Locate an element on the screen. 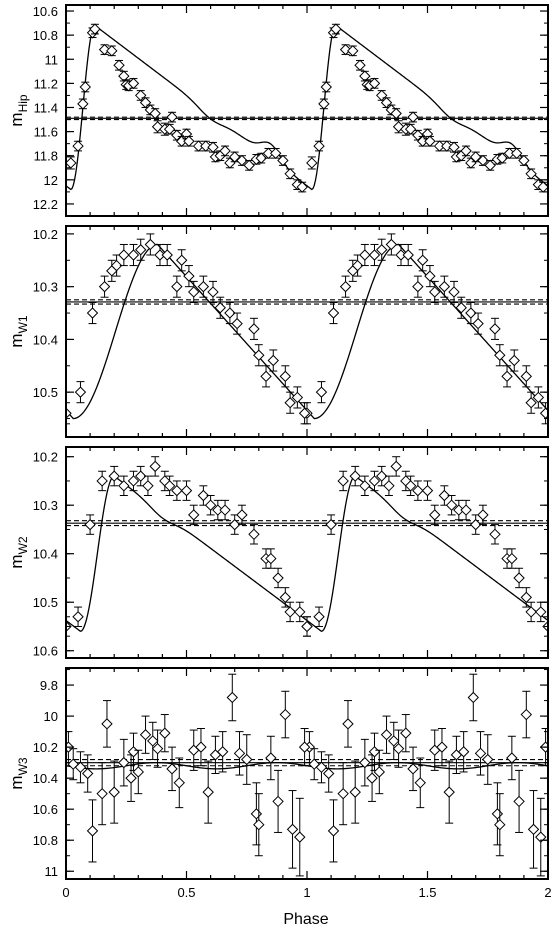 The width and height of the screenshot is (554, 936). y-tick-label: 10.6 is located at coordinates (45, 11).